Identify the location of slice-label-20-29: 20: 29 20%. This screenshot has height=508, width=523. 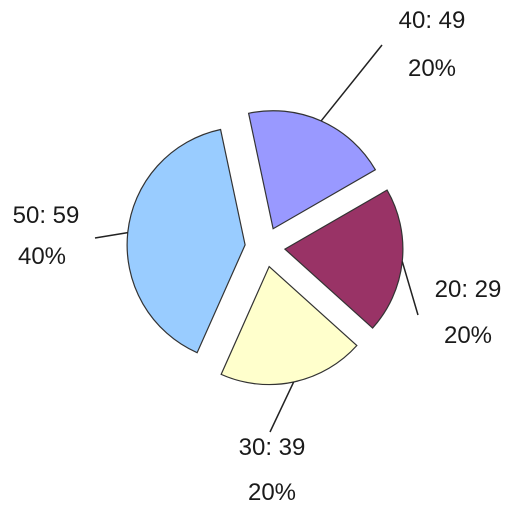
(468, 312).